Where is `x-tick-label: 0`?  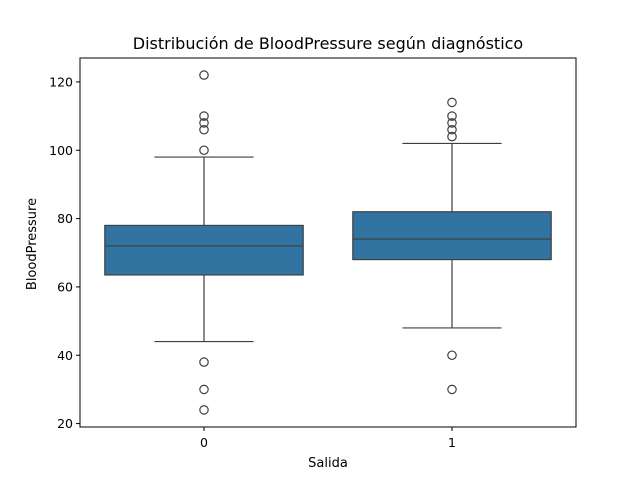
x-tick-label: 0 is located at coordinates (204, 442).